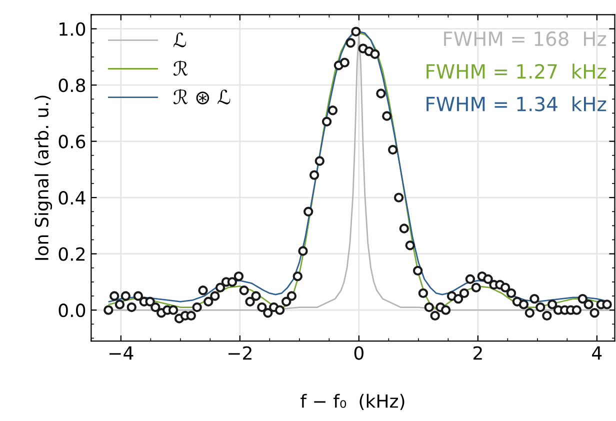 The image size is (616, 421). I want to click on x-tick-label: 4, so click(597, 353).